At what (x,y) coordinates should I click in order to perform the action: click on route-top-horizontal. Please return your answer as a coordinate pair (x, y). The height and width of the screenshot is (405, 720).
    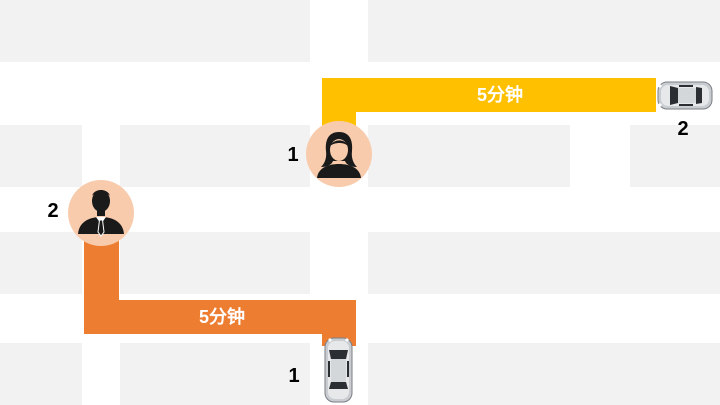
    Looking at the image, I should click on (489, 95).